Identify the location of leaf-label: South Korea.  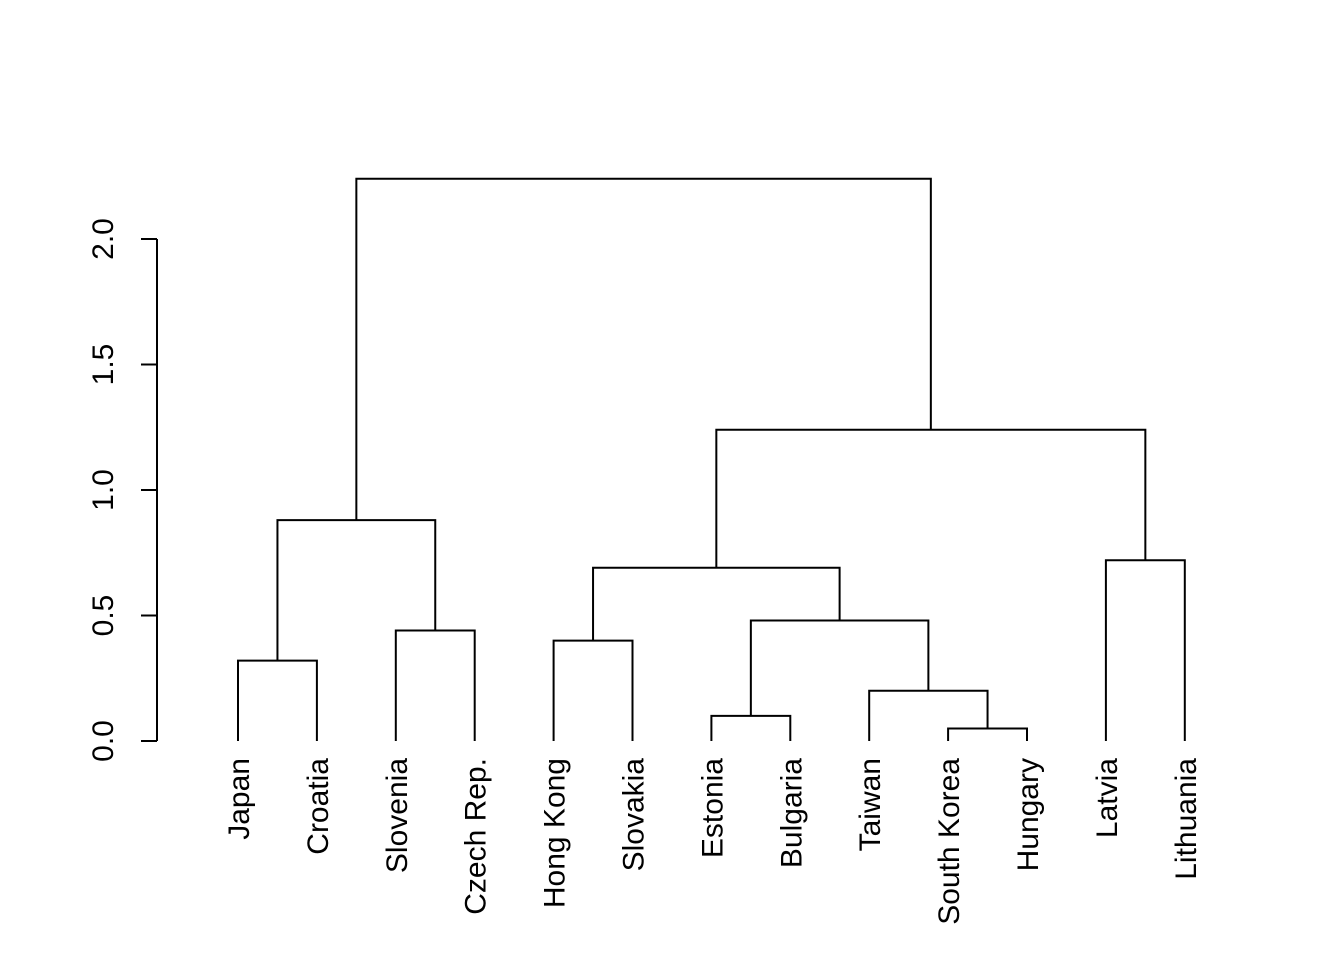
(949, 841).